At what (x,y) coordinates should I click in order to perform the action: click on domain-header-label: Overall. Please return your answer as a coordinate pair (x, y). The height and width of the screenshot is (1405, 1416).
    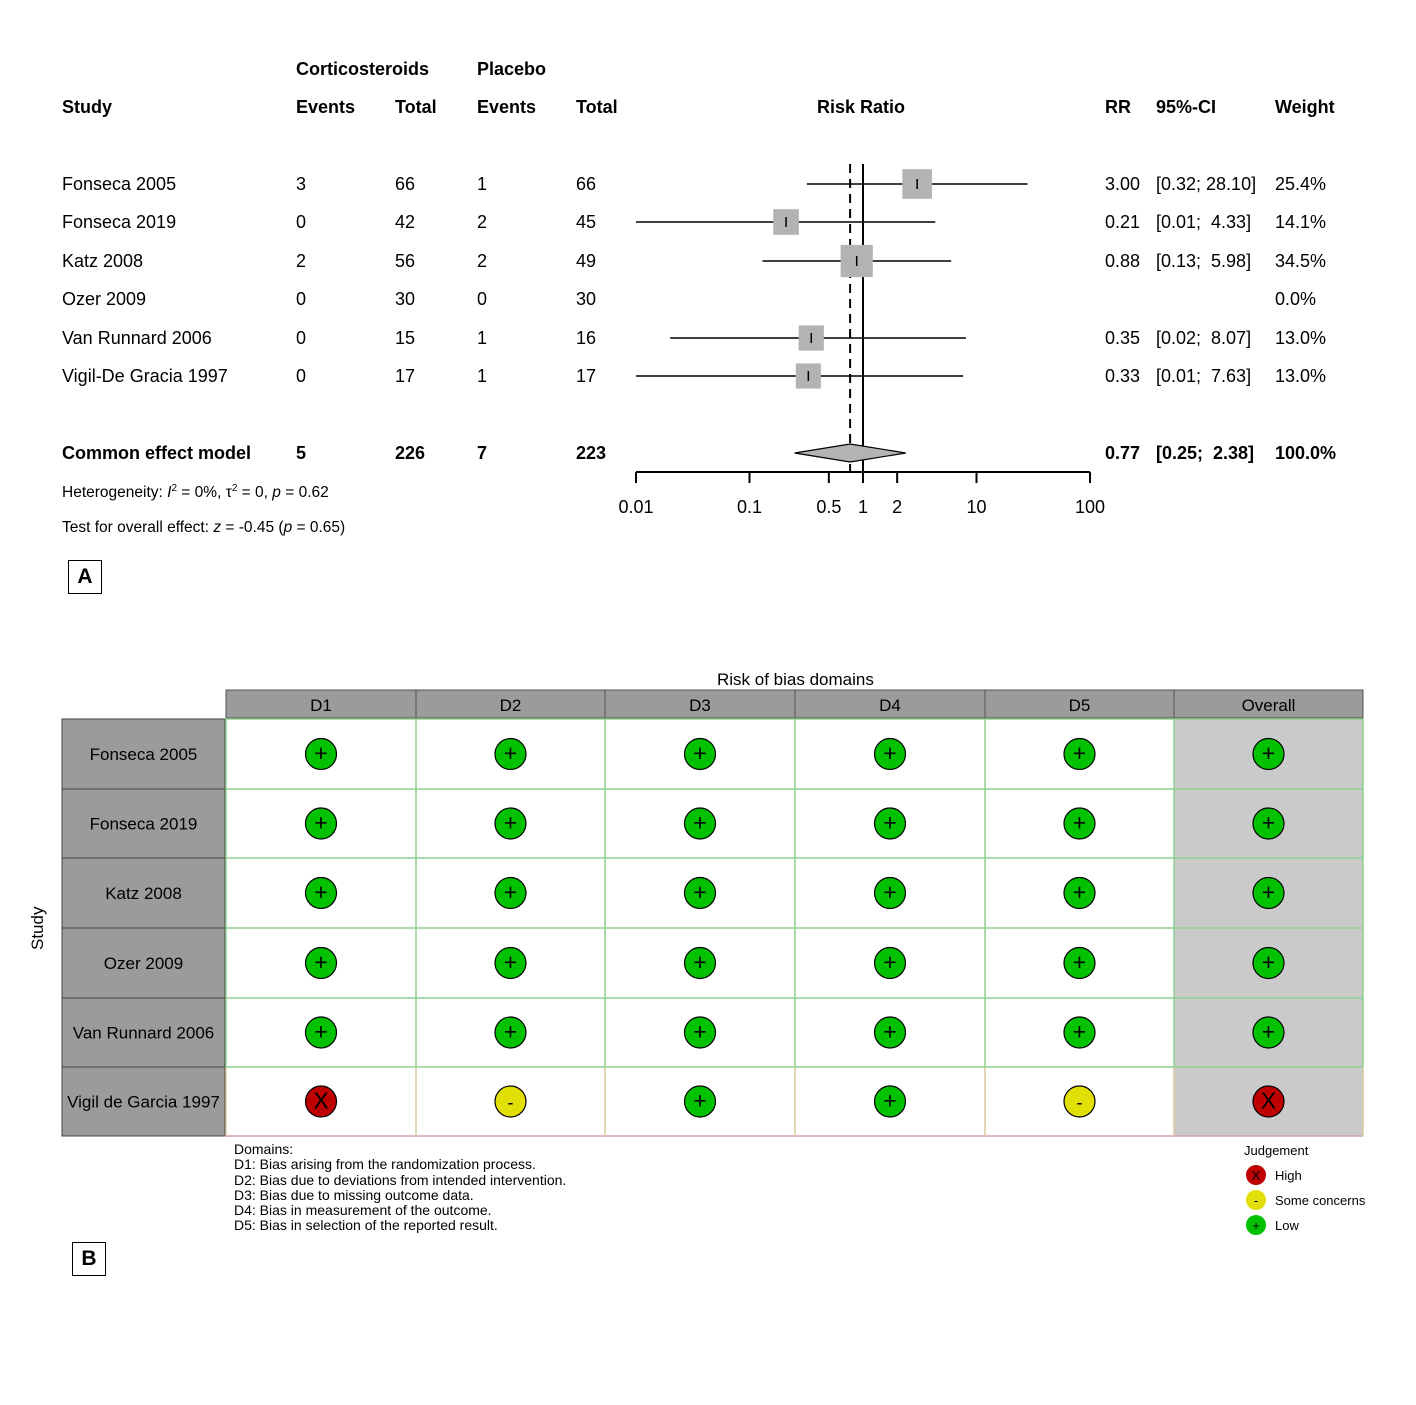
    Looking at the image, I should click on (1269, 705).